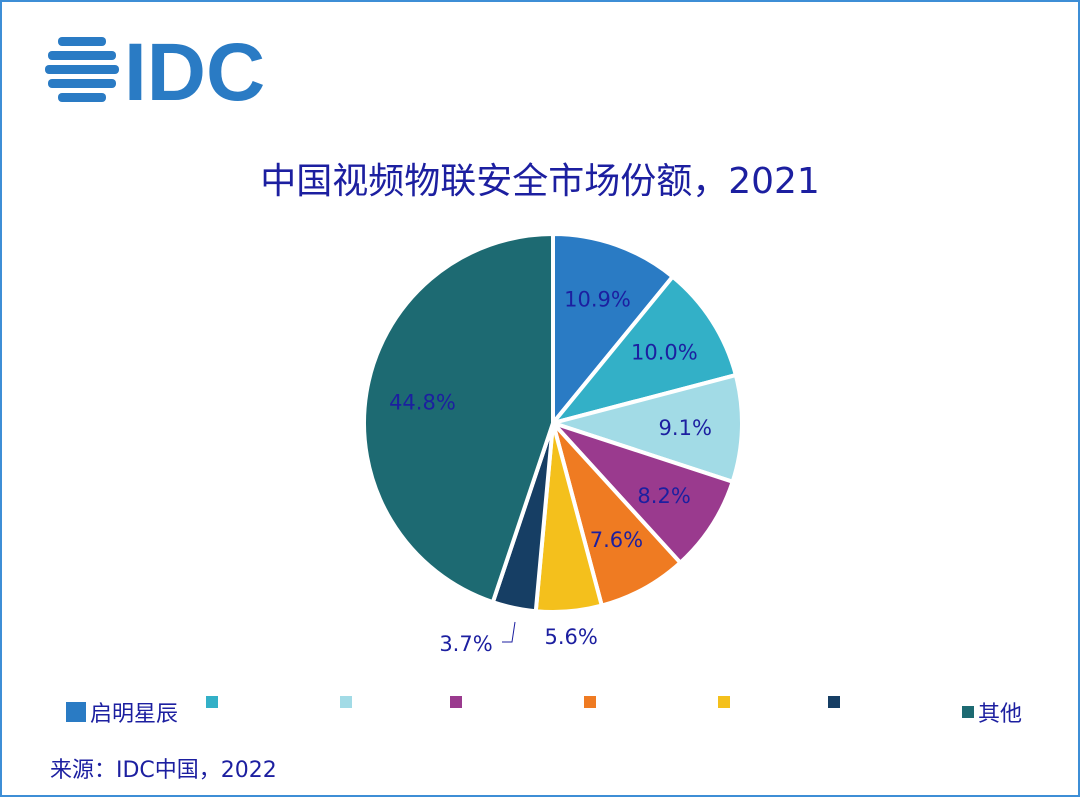  I want to click on chart-title: 中国视频物联安全市场份额，2021, so click(540, 181).